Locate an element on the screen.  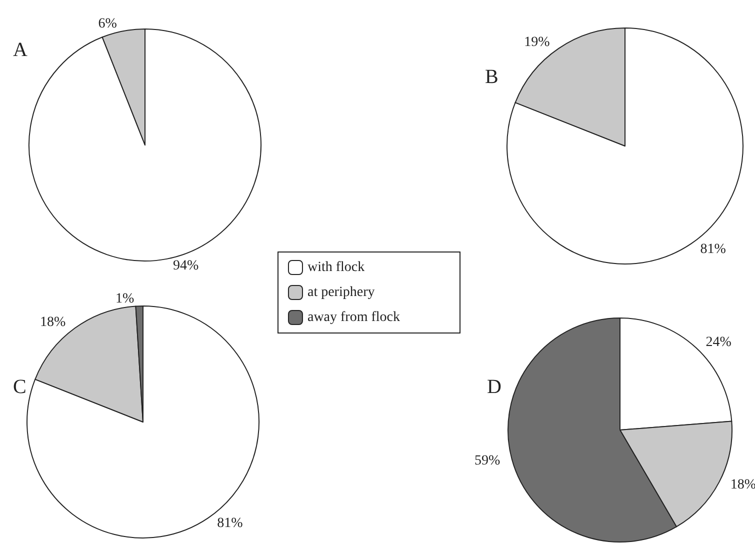
data-label: 19% is located at coordinates (537, 42).